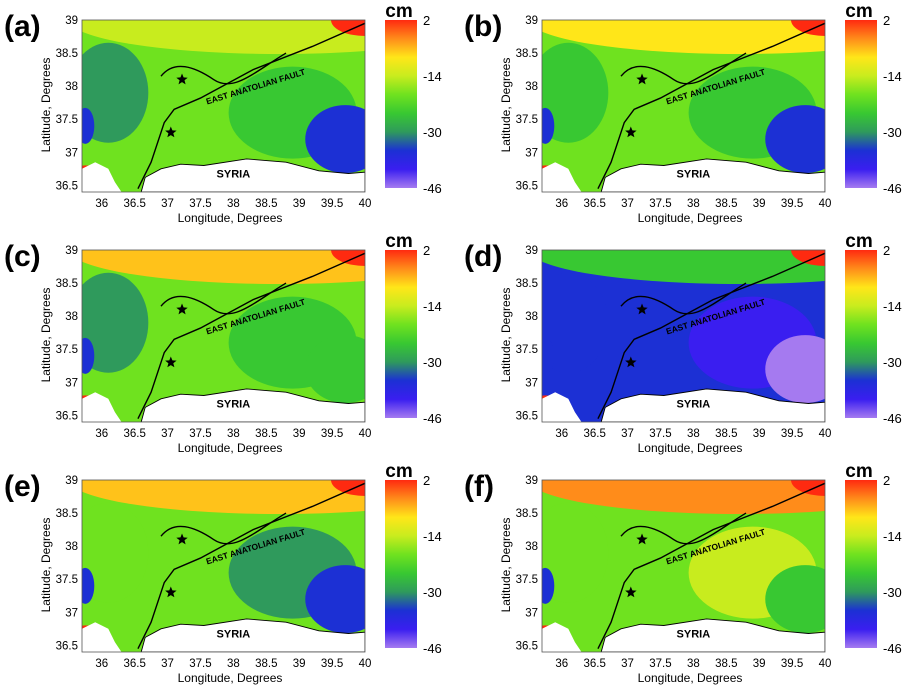 The height and width of the screenshot is (693, 912). I want to click on colorbar-tick: -30, so click(892, 362).